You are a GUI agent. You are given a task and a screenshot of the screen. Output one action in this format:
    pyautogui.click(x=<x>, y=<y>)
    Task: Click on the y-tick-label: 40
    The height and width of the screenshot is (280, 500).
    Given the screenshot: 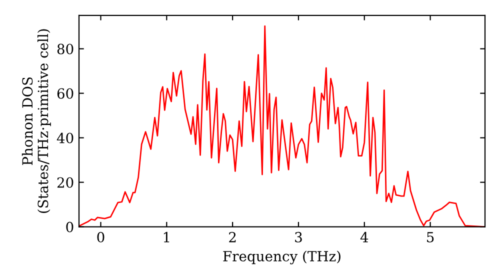 What is the action you would take?
    pyautogui.click(x=65, y=138)
    